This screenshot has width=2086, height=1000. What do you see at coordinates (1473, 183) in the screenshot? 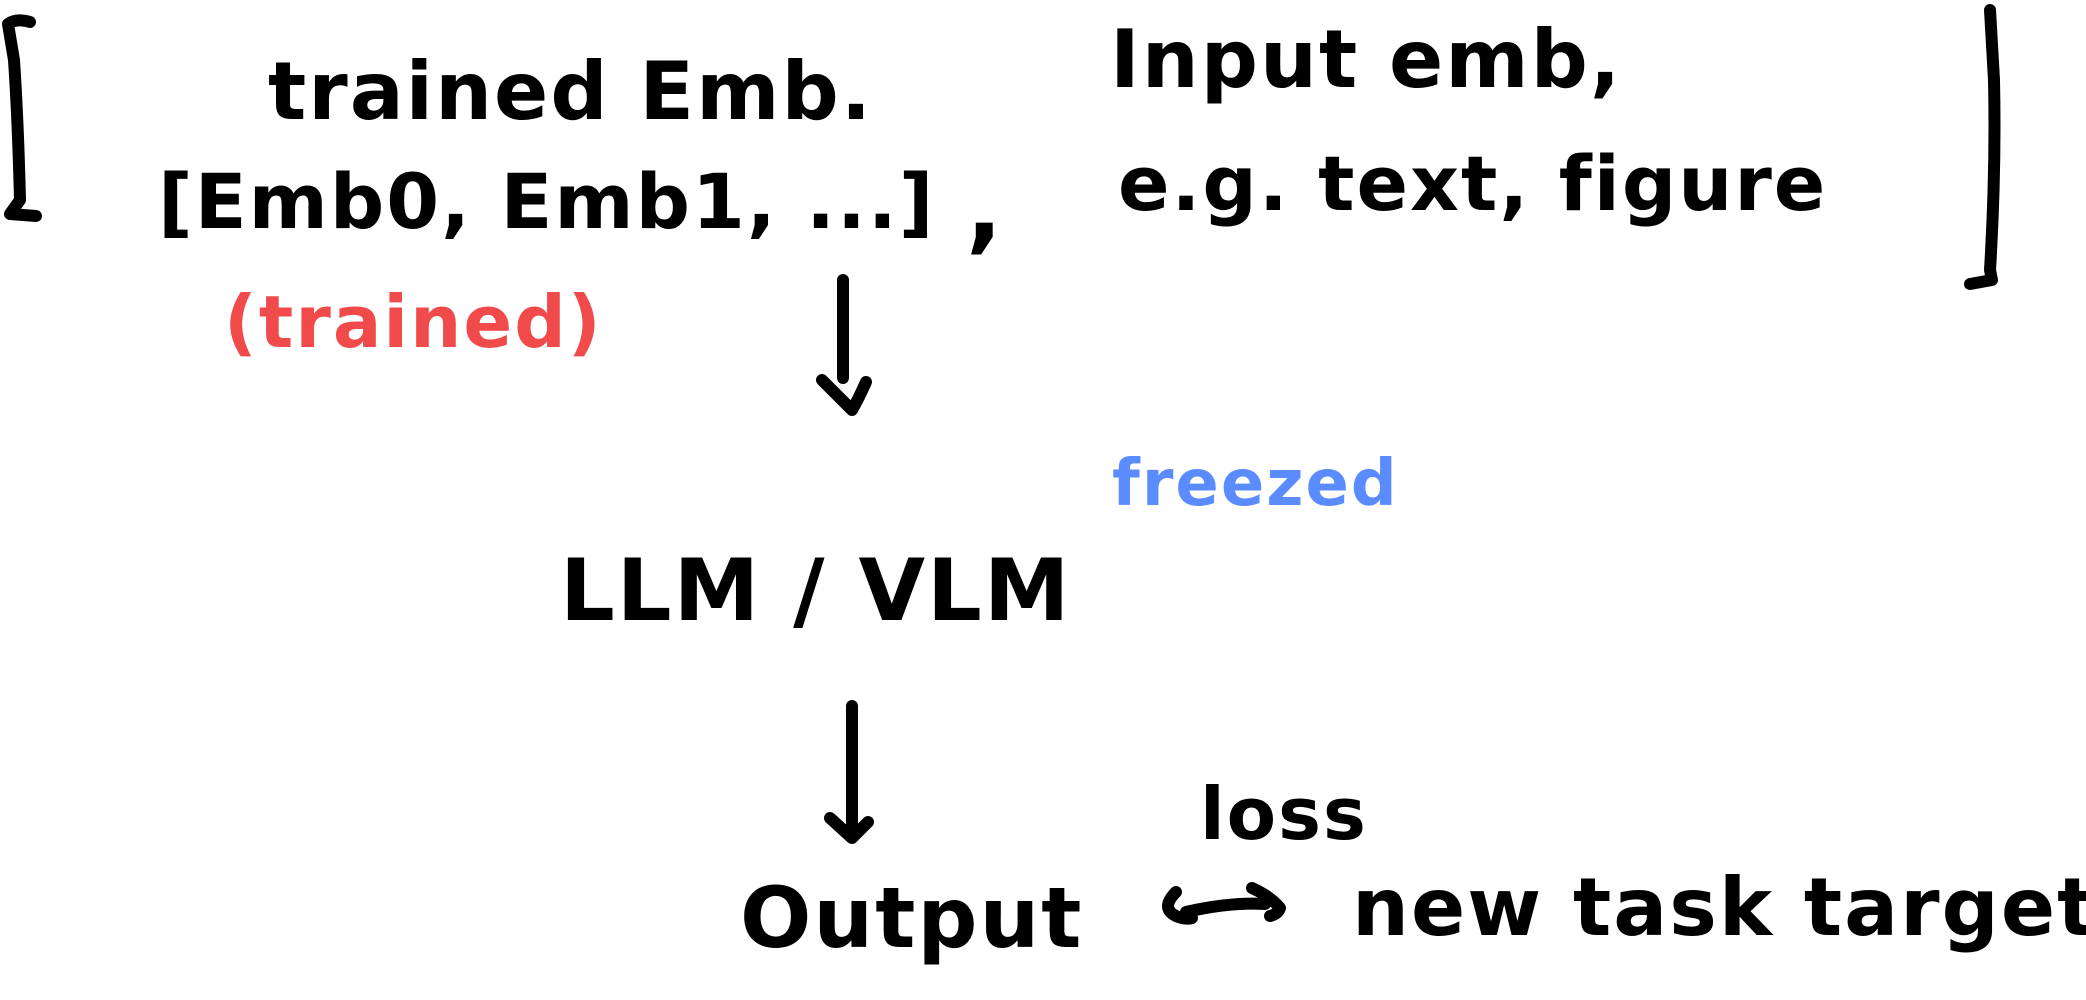
I see `input-emb-line2: e.g. text, figure` at bounding box center [1473, 183].